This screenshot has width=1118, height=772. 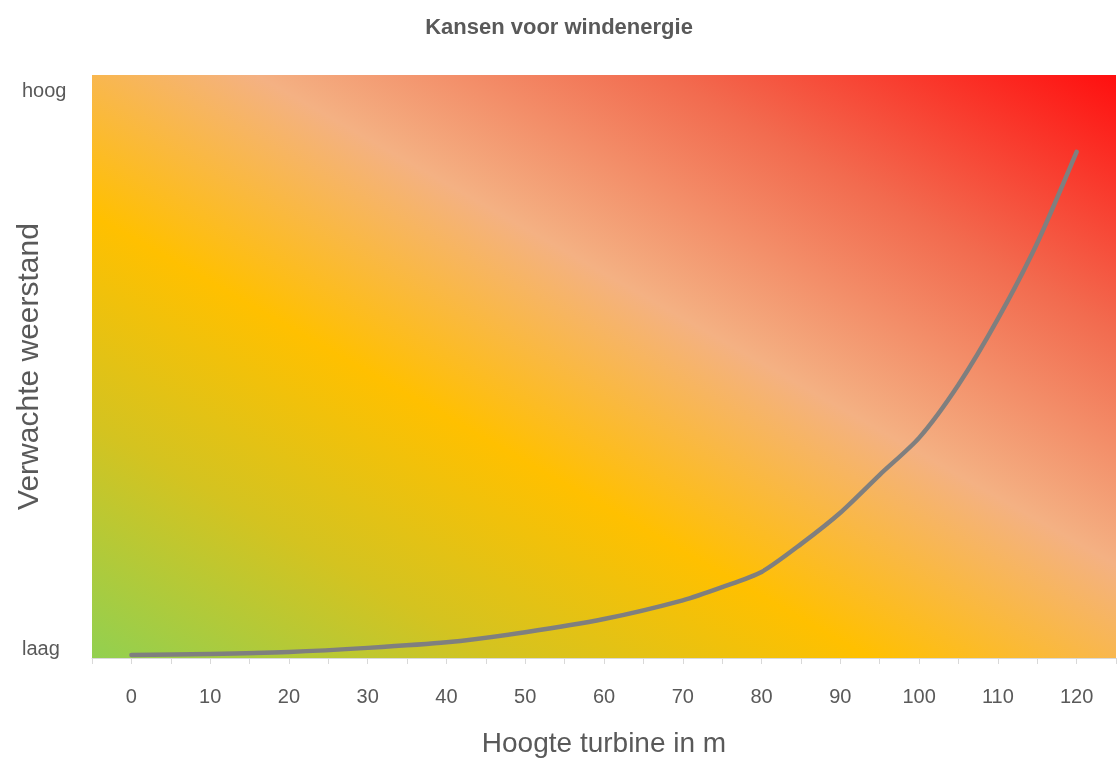 What do you see at coordinates (41, 648) in the screenshot?
I see `text: laag` at bounding box center [41, 648].